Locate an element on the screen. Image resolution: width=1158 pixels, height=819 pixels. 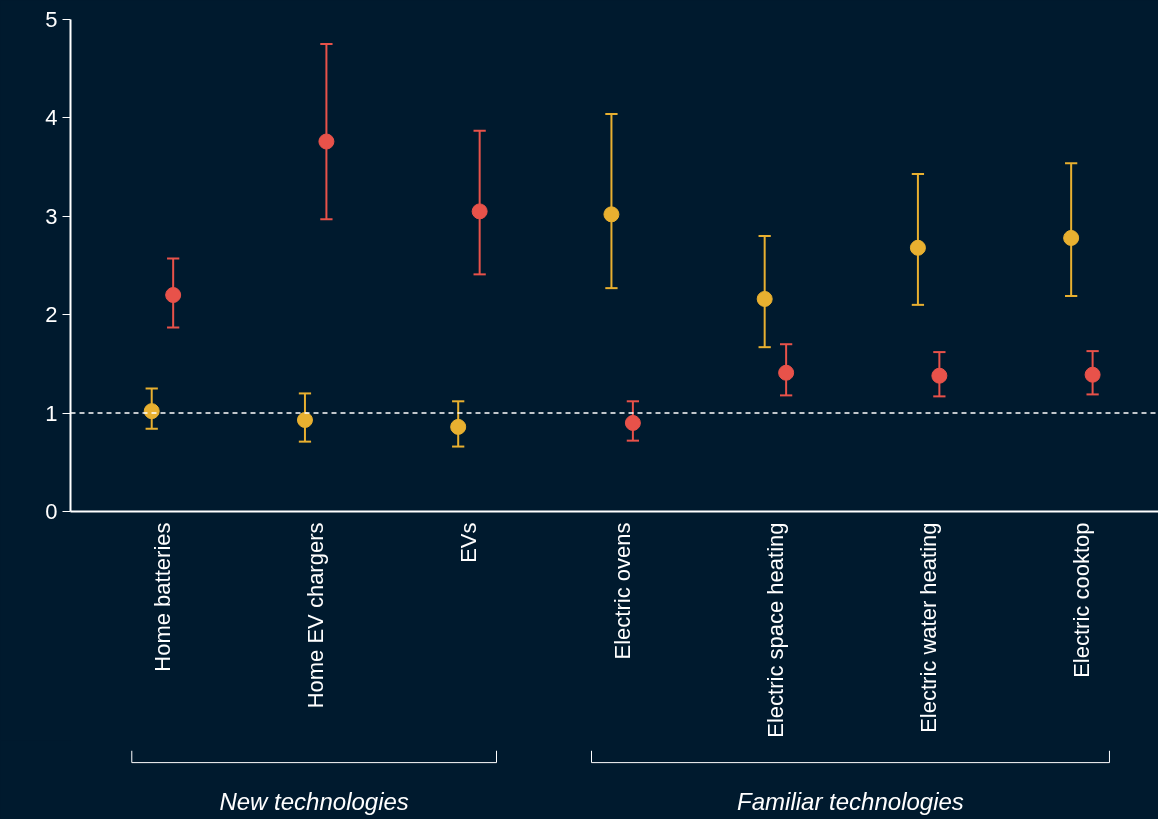
x-tick-label: EVs is located at coordinates (469, 542).